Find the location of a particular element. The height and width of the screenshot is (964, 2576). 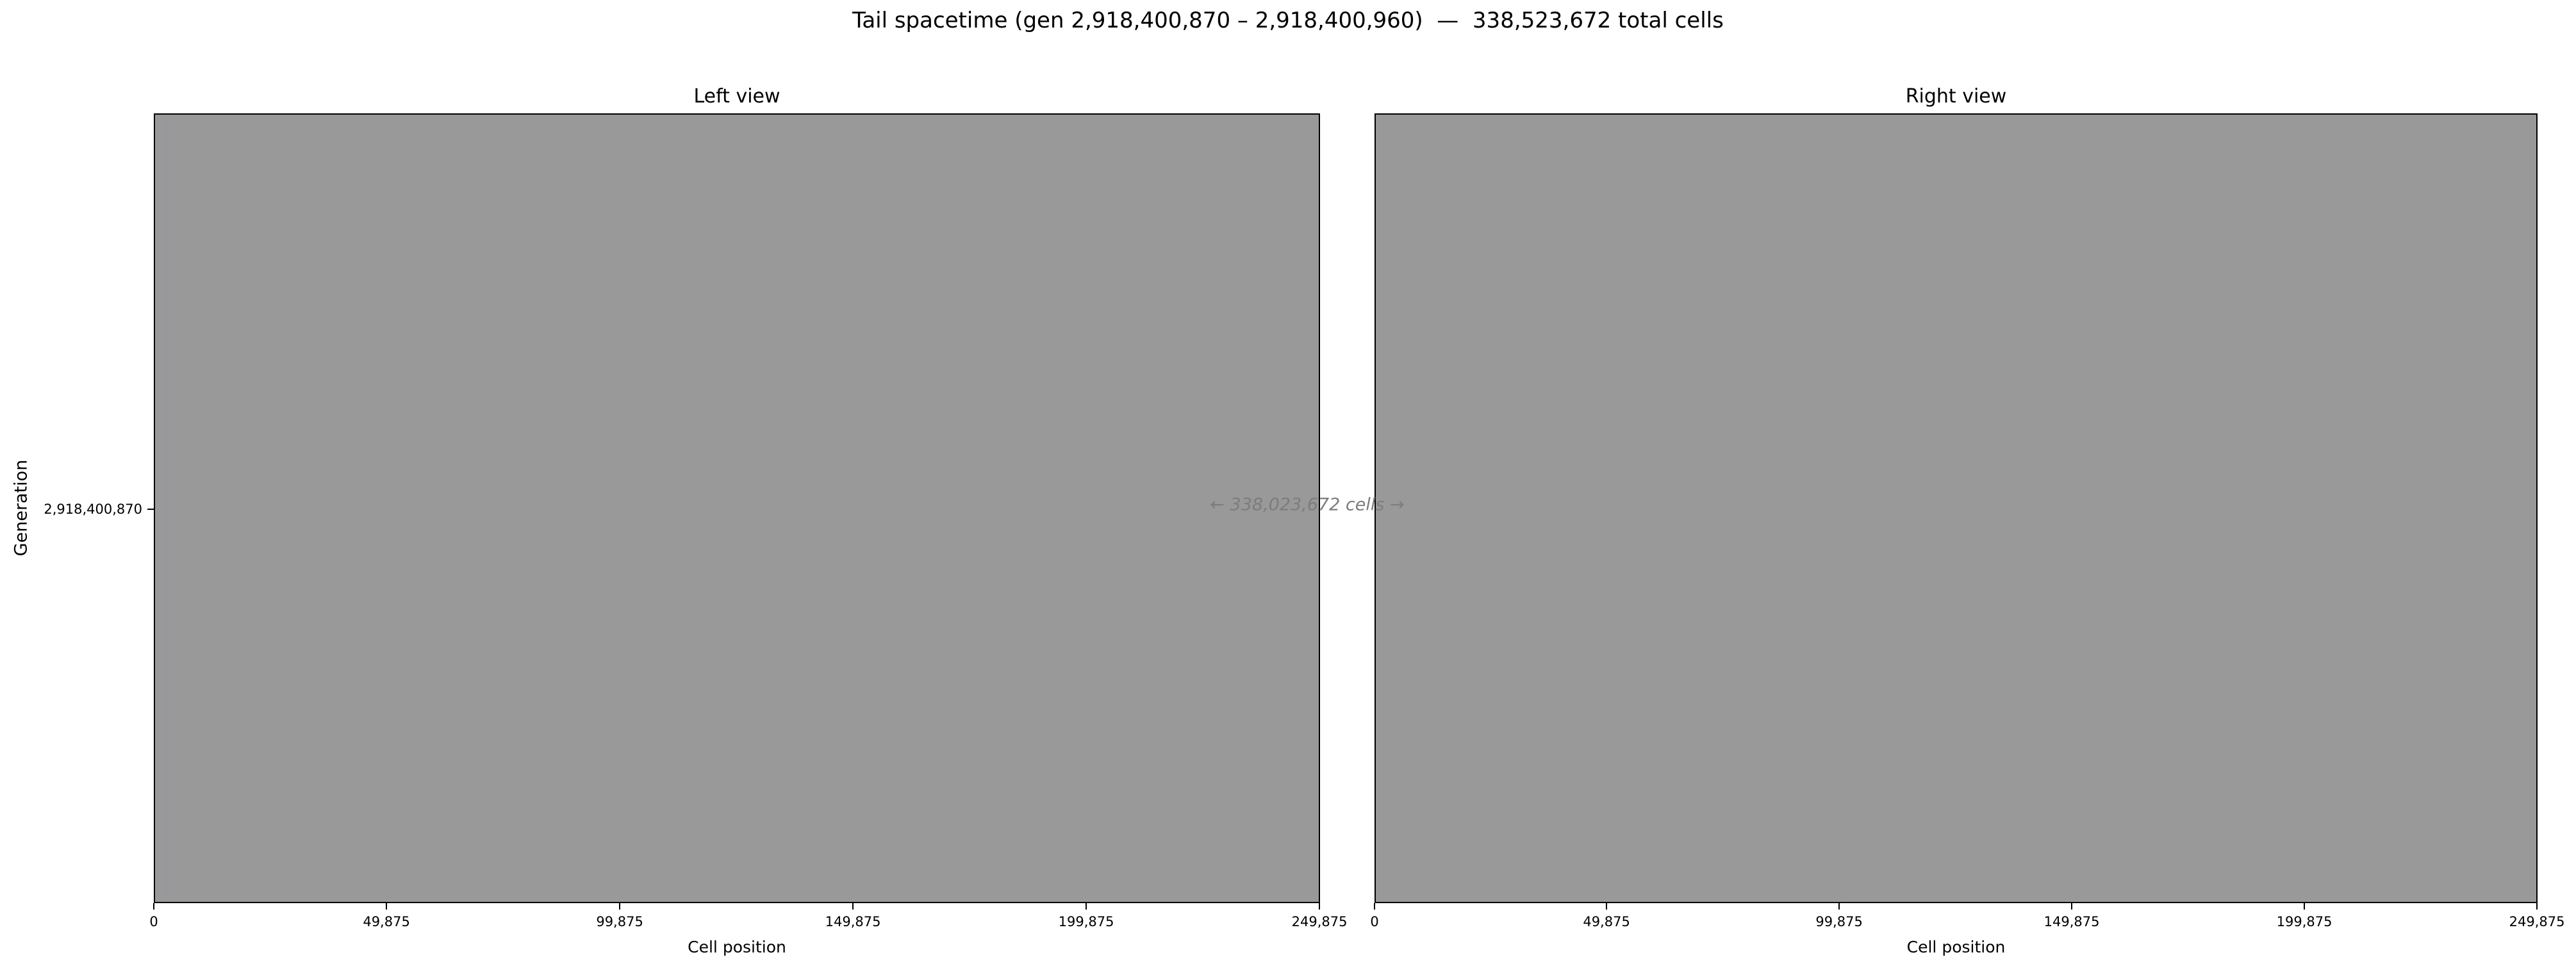

y-tick-mark is located at coordinates (150, 509).